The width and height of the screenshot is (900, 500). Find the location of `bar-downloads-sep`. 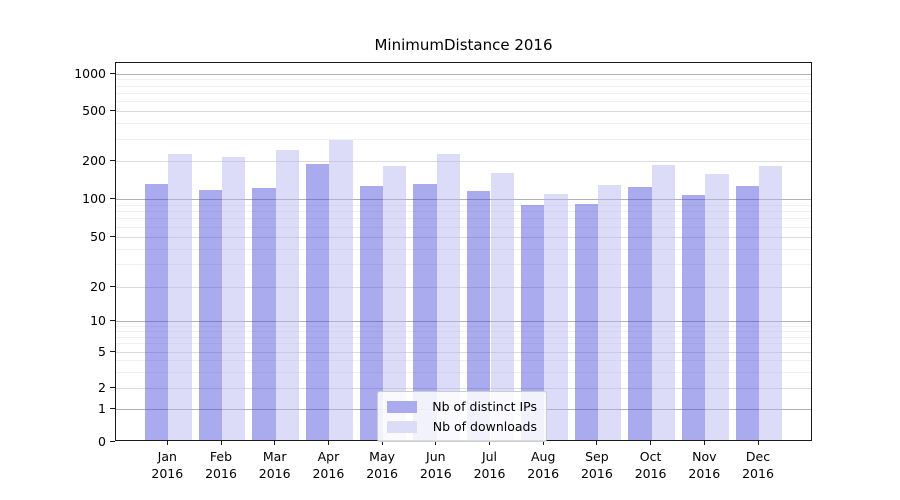

bar-downloads-sep is located at coordinates (609, 312).